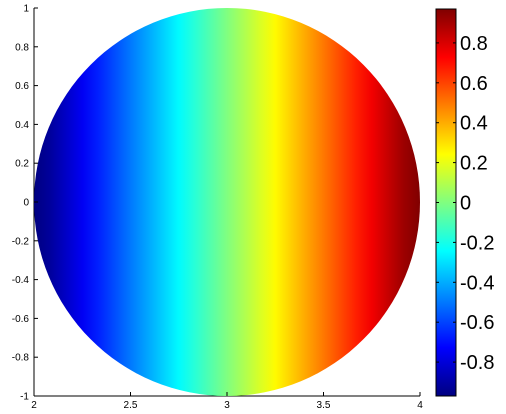 Image resolution: width=506 pixels, height=414 pixels. What do you see at coordinates (477, 243) in the screenshot?
I see `colorbar-tick-label: -0.2` at bounding box center [477, 243].